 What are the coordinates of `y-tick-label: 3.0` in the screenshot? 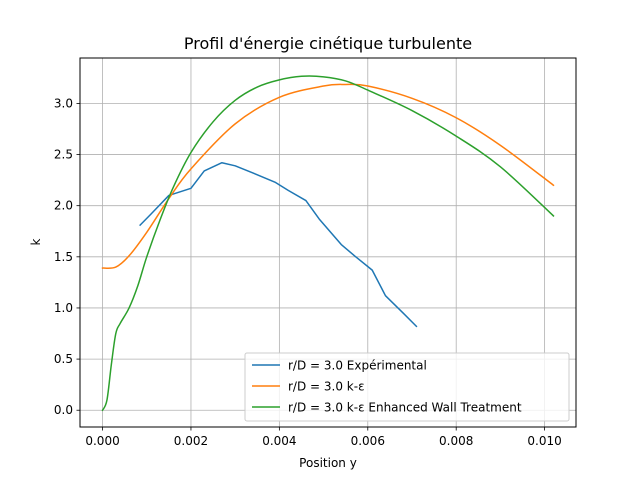 It's located at (63, 103).